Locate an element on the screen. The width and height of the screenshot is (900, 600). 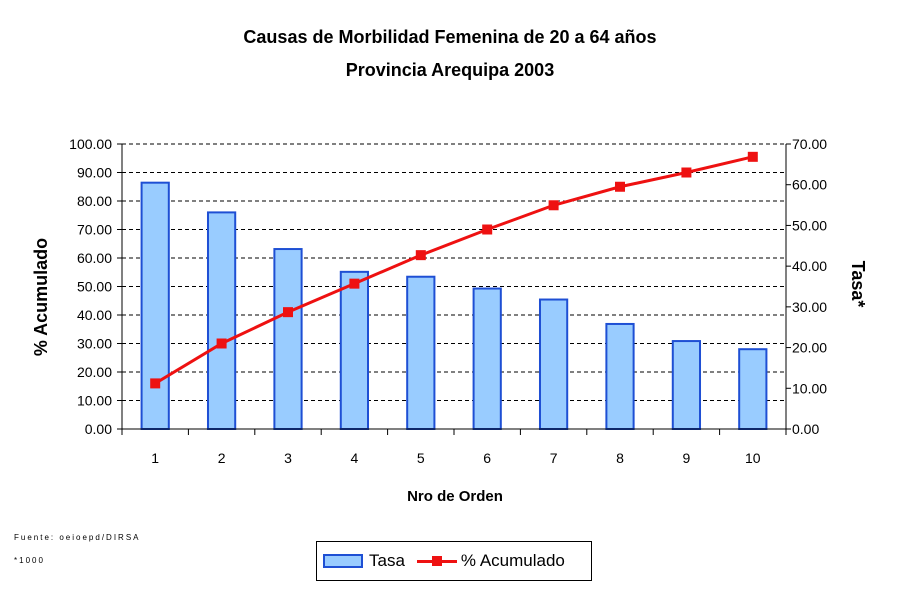
x-tick-label: 8 is located at coordinates (620, 458).